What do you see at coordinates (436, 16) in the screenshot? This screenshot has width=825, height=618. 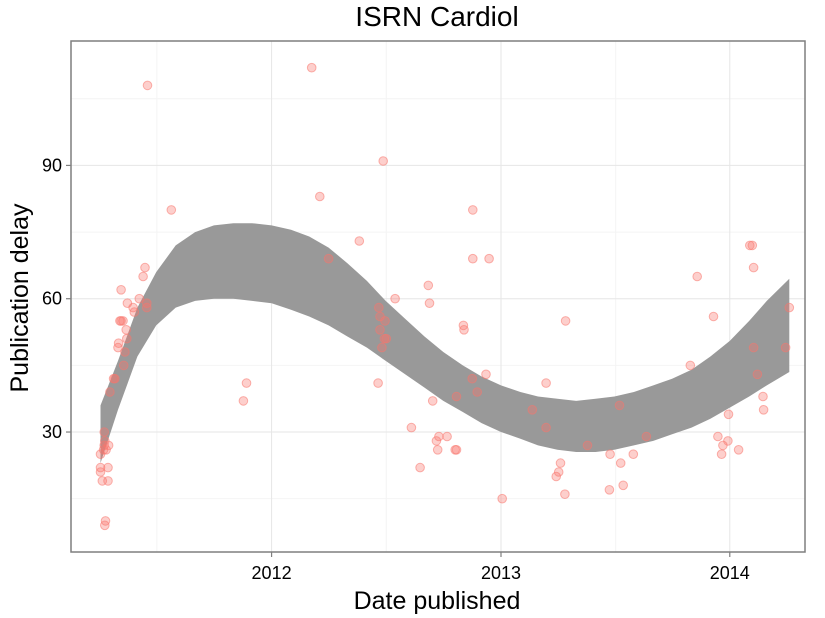 I see `chart-title: ISRN Cardiol` at bounding box center [436, 16].